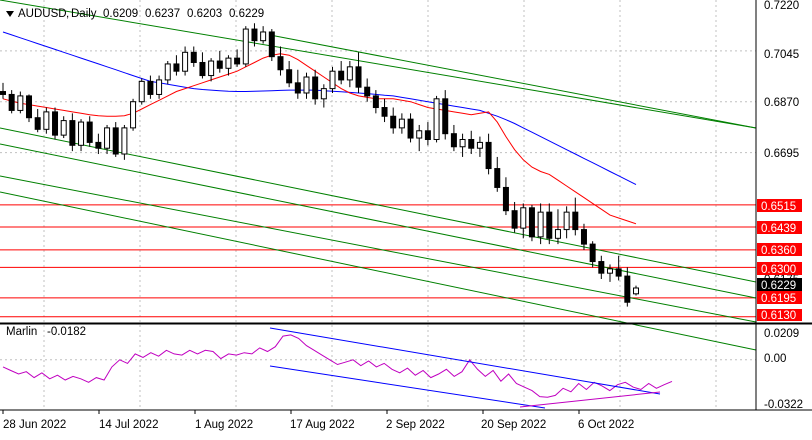 This screenshot has width=812, height=440. I want to click on time-tick-label: 6 Oct 2022, so click(606, 425).